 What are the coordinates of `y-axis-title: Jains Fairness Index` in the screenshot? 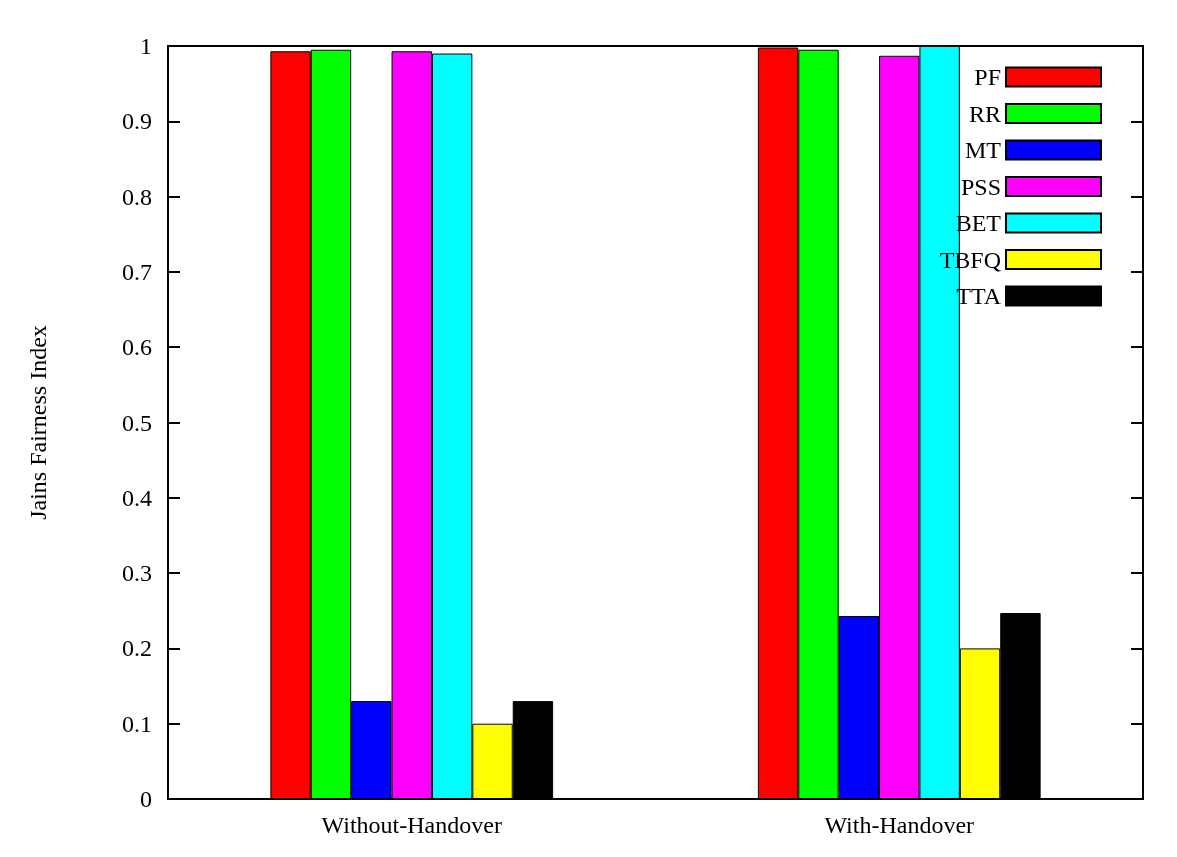 It's located at (38, 422).